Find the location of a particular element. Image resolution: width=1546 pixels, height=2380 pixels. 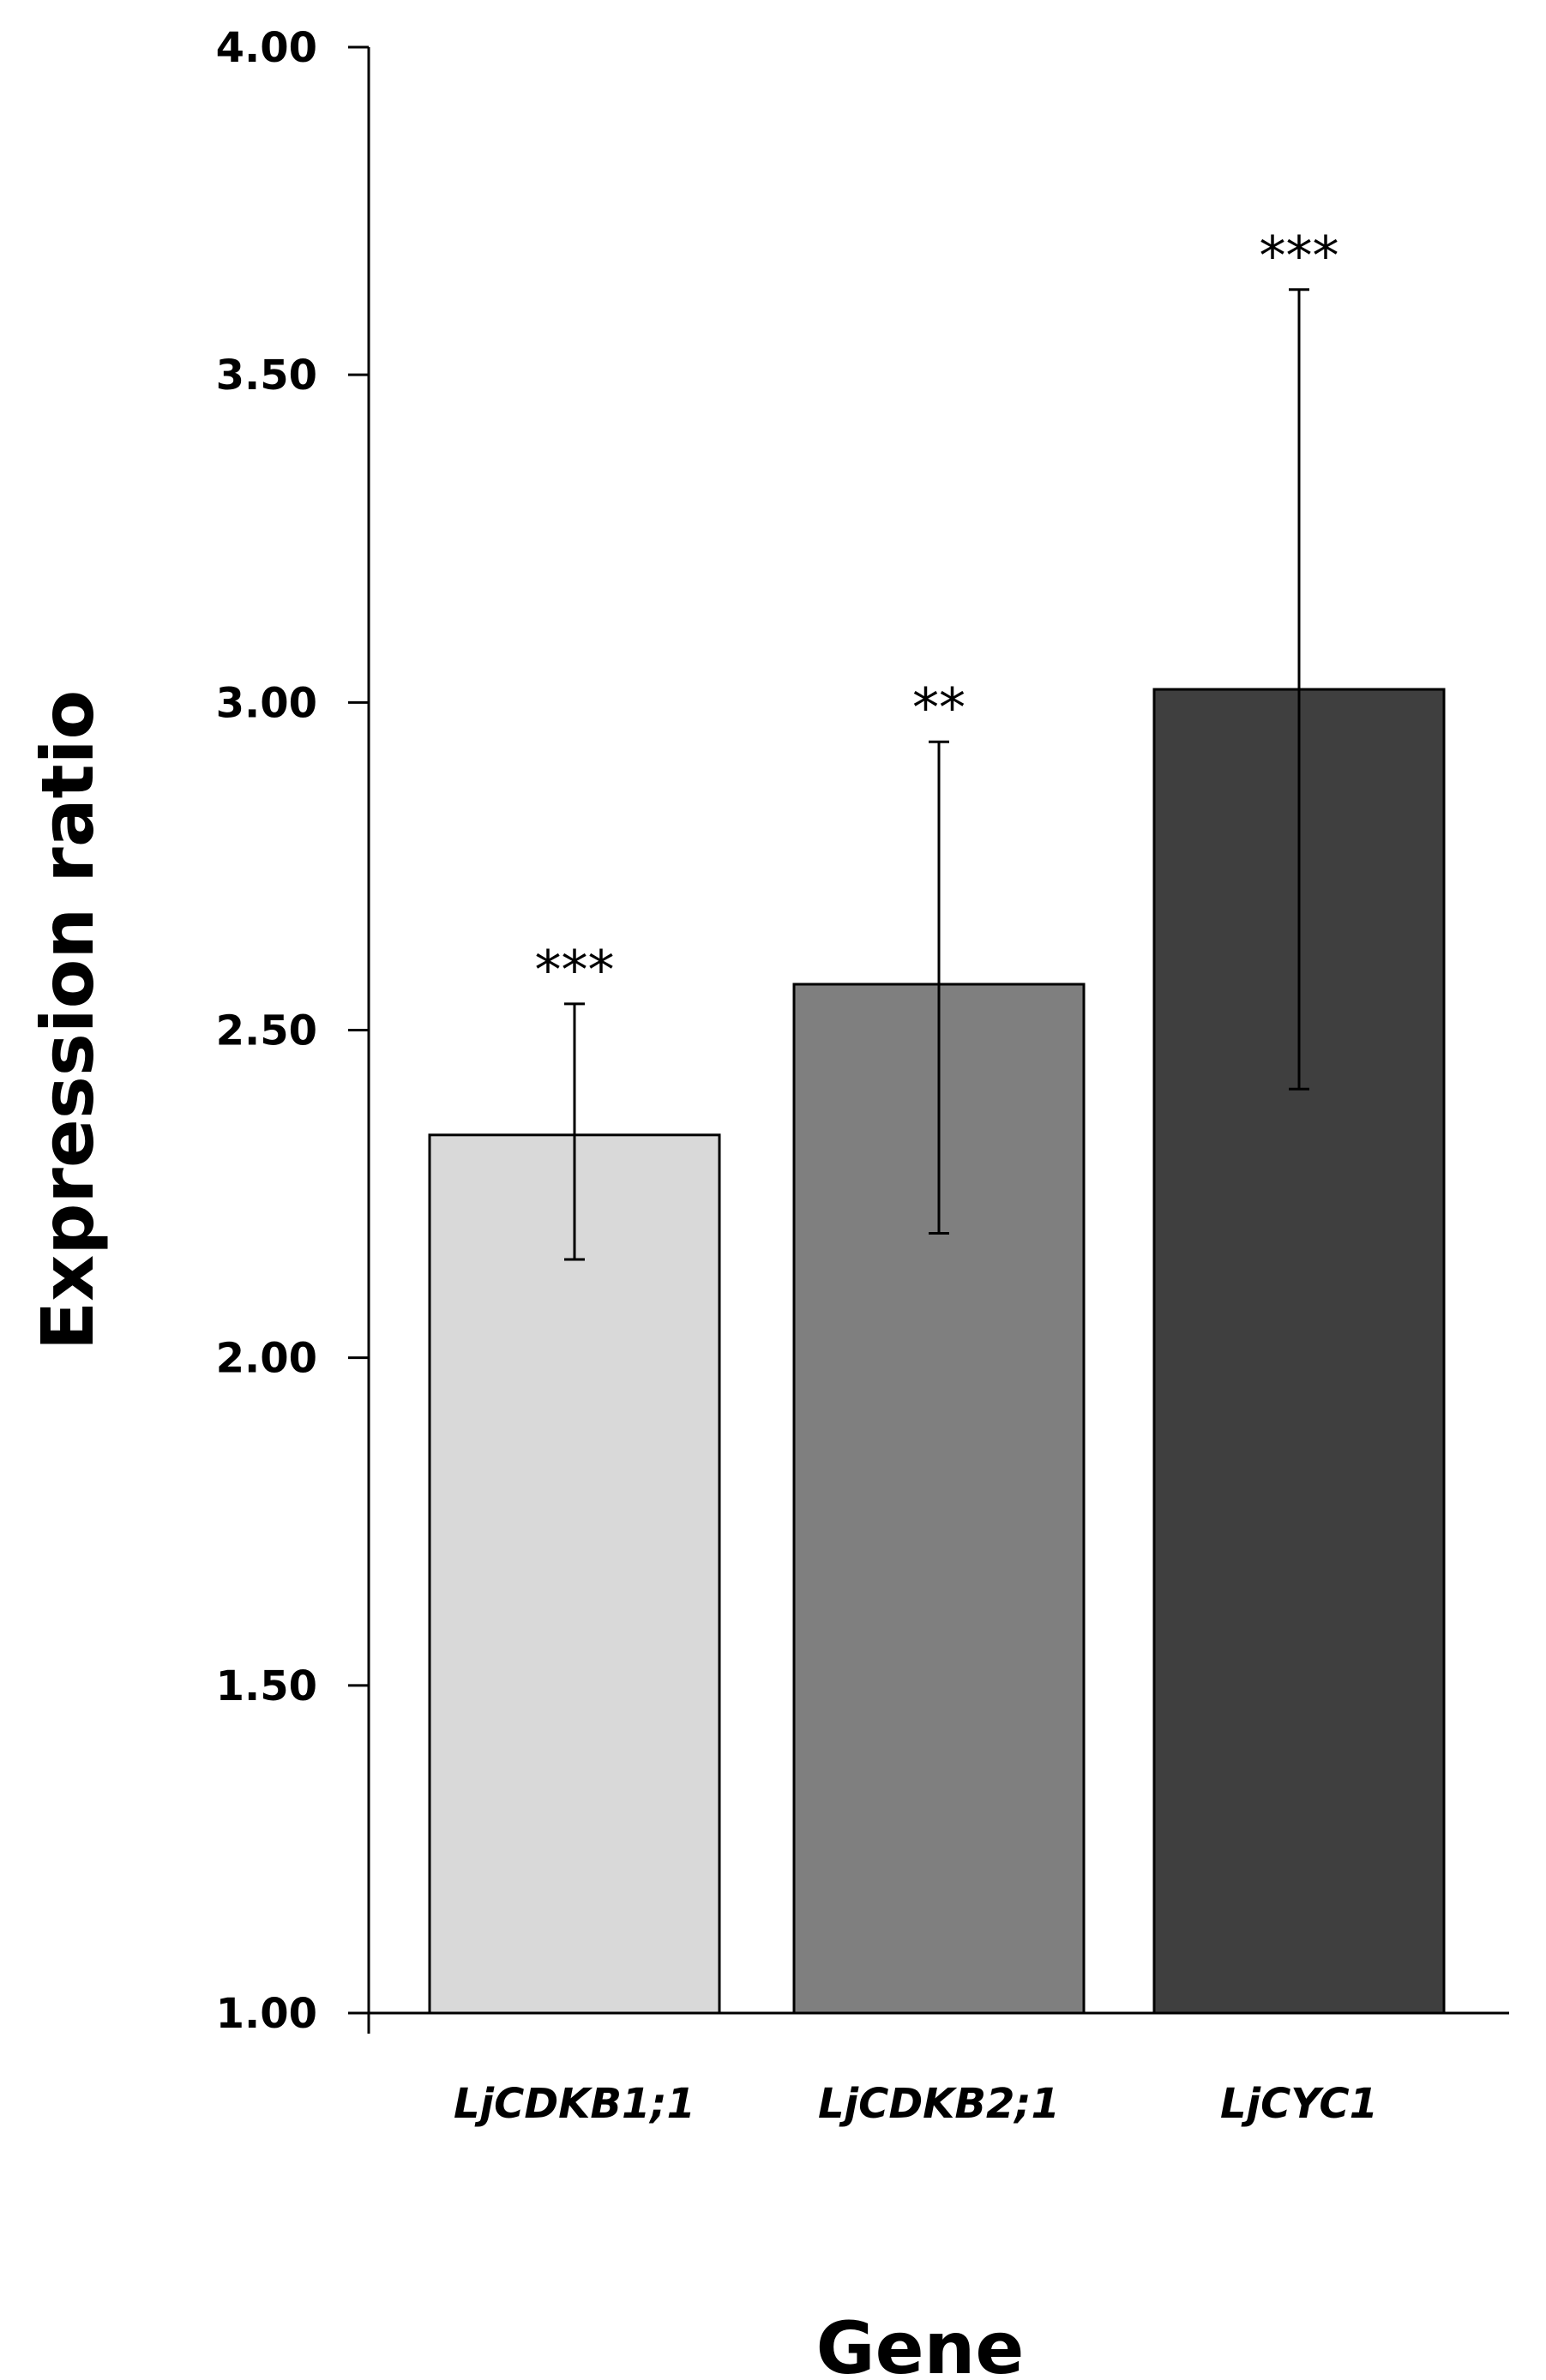

significance-label-3: *** is located at coordinates (1299, 256).